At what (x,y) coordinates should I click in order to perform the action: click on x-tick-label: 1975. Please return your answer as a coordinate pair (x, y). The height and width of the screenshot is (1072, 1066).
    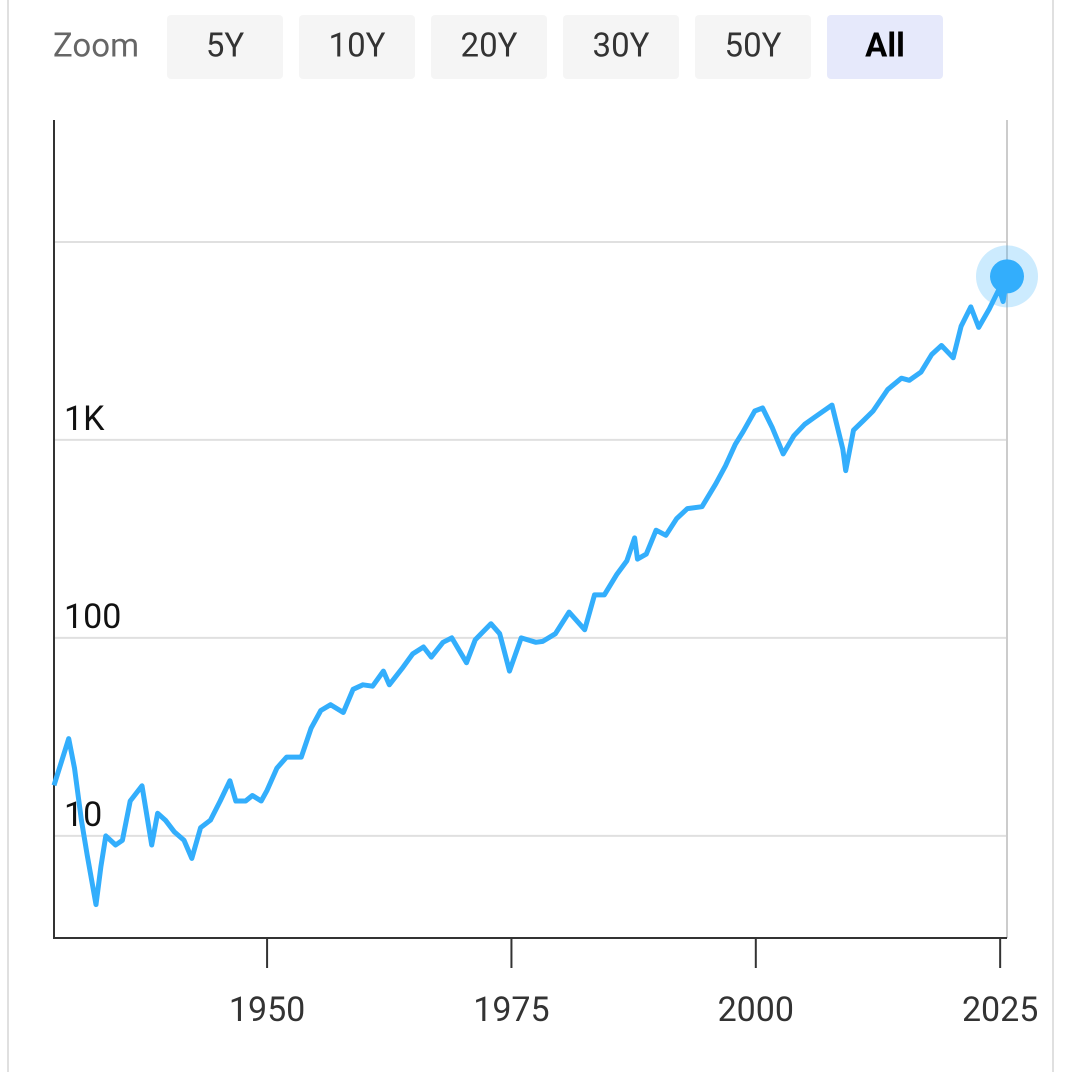
    Looking at the image, I should click on (511, 1010).